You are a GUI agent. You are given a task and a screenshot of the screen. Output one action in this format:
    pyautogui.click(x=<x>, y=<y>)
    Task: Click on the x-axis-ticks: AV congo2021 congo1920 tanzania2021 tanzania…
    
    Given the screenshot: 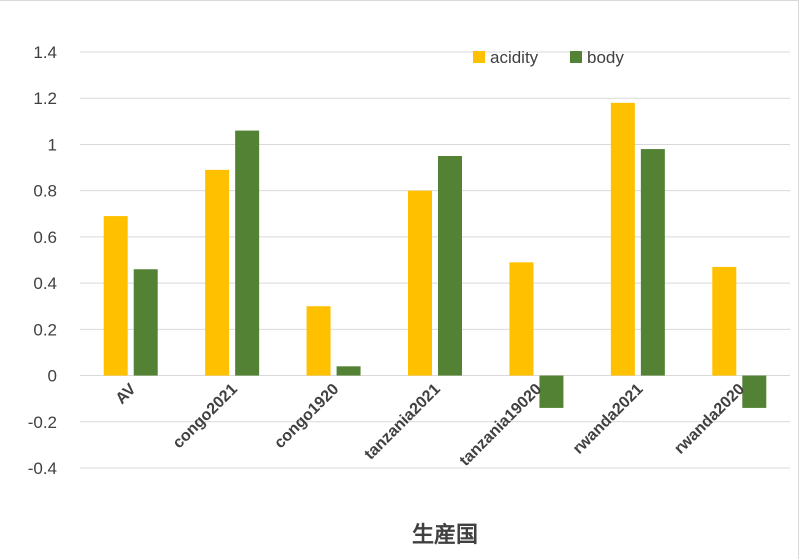 What is the action you would take?
    pyautogui.click(x=431, y=425)
    